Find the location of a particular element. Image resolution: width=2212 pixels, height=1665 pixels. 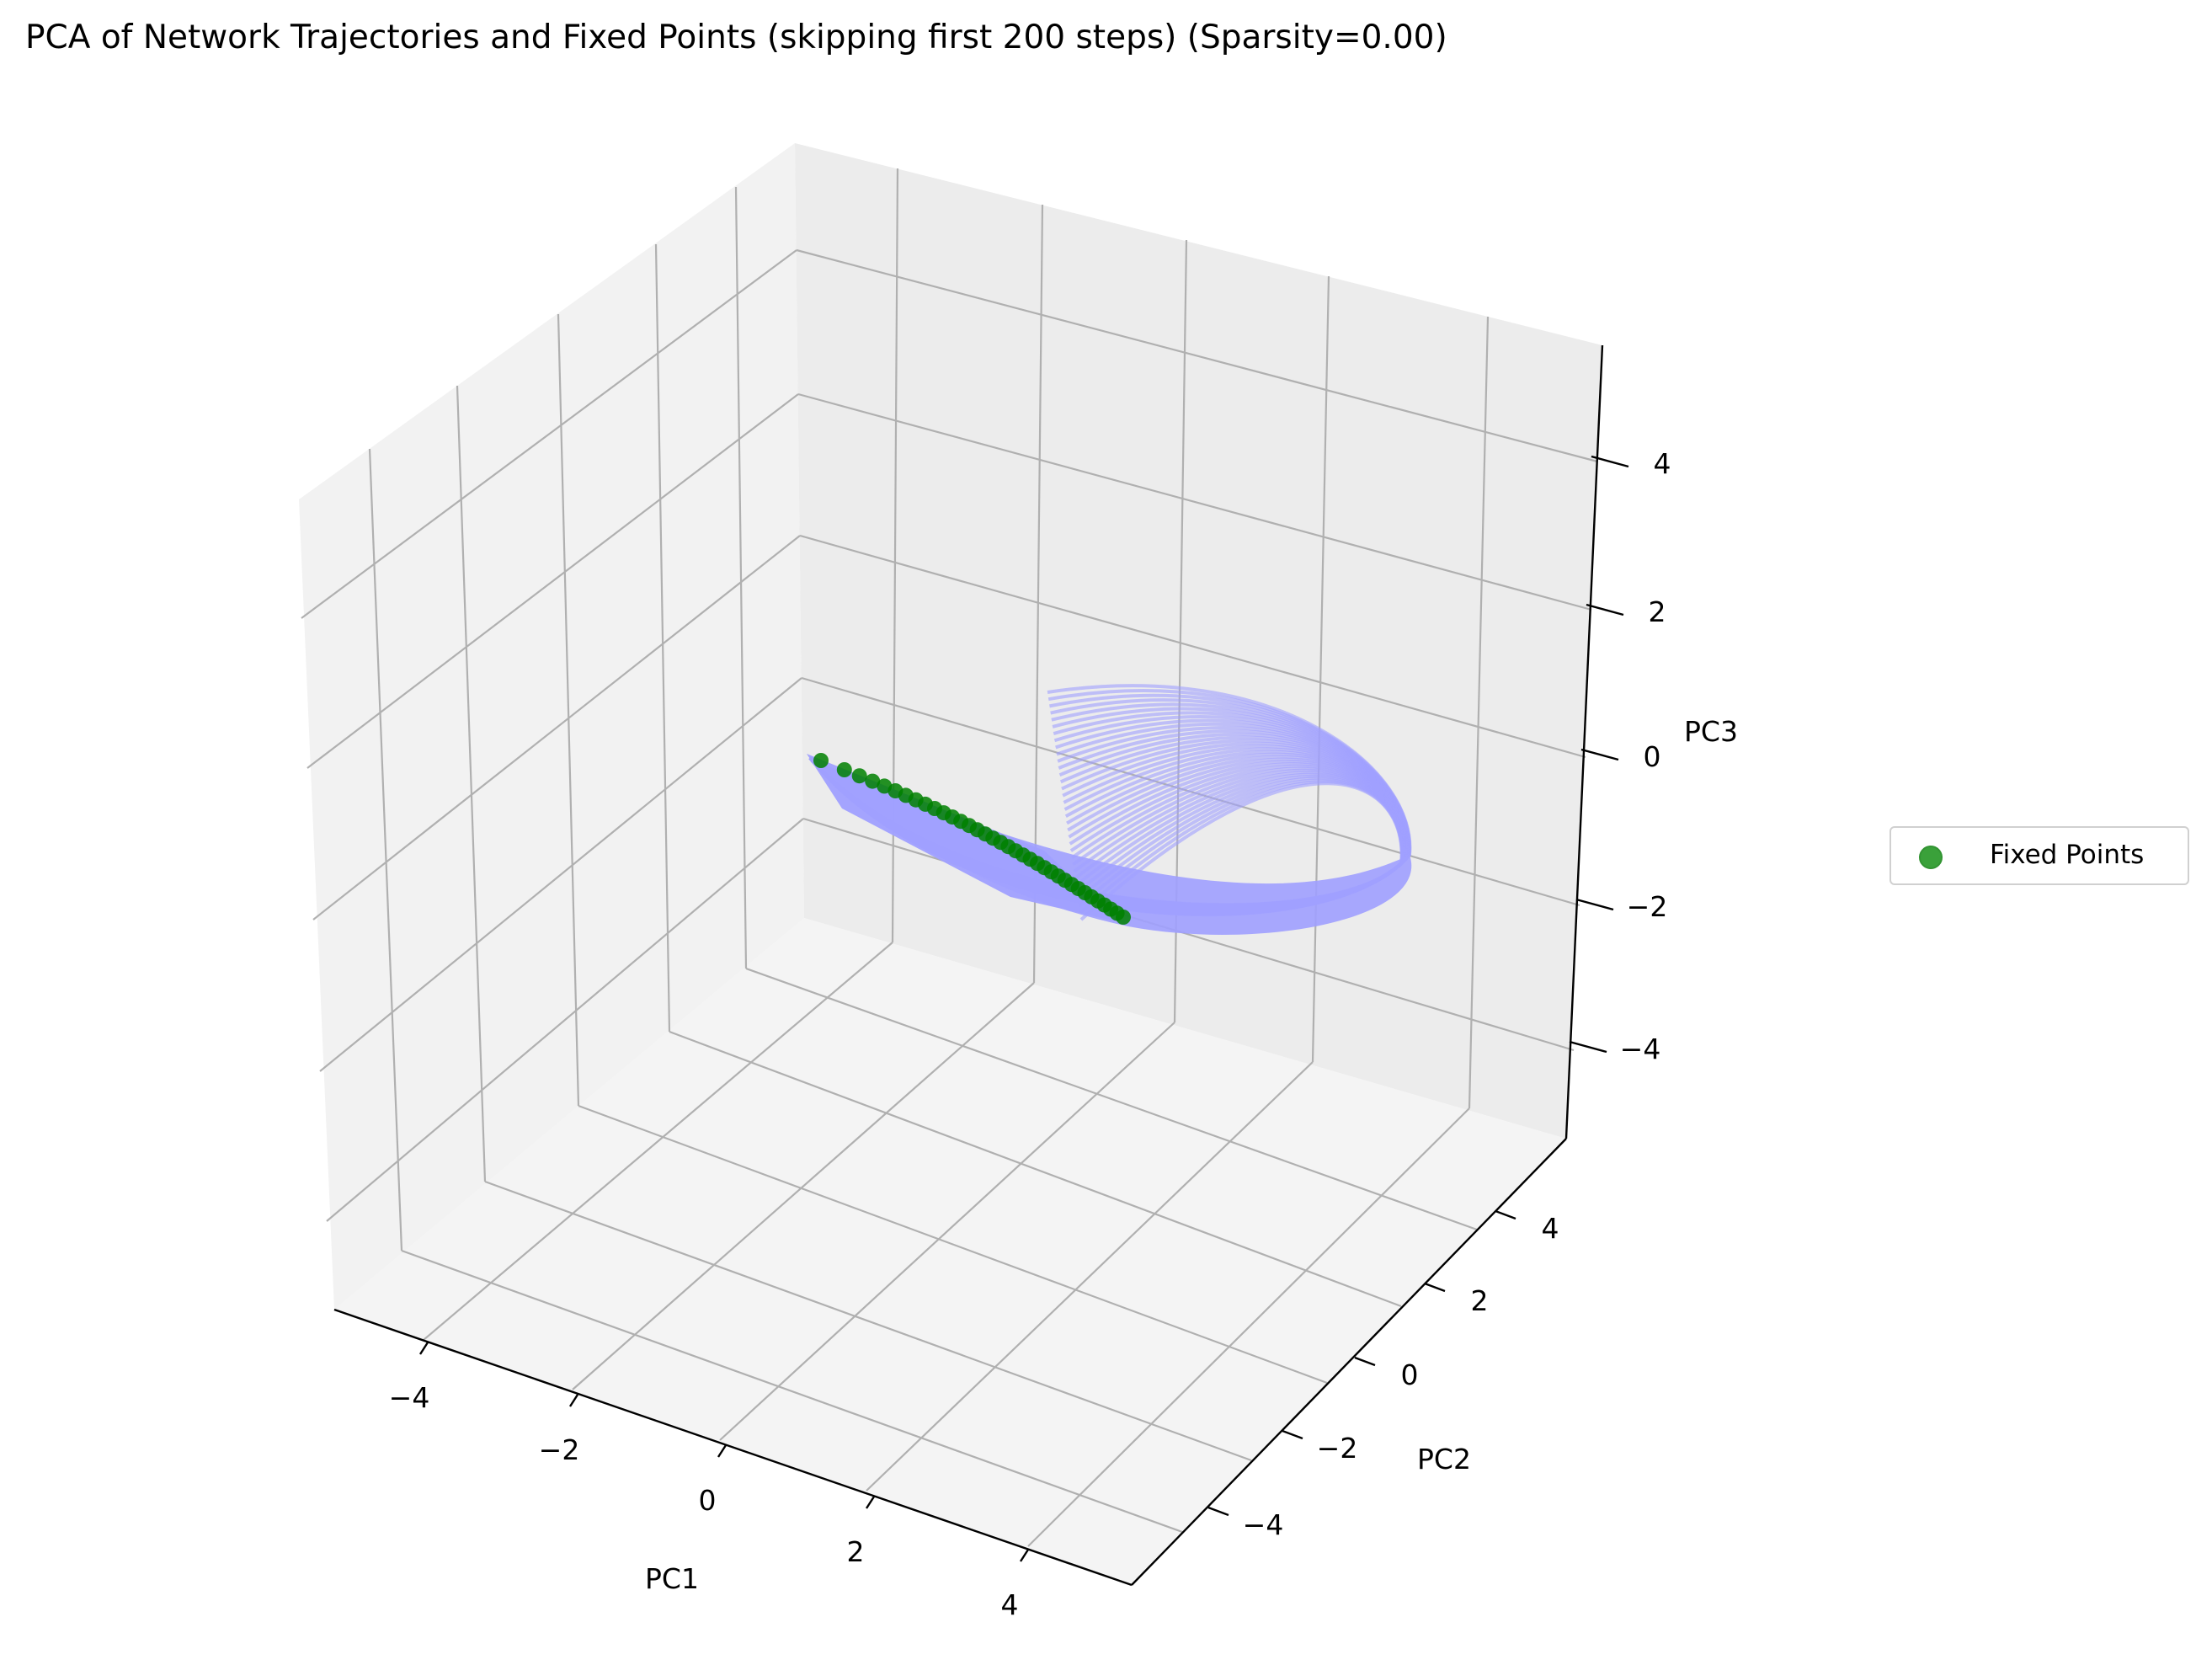

y-axis-line is located at coordinates (1349, 1362).